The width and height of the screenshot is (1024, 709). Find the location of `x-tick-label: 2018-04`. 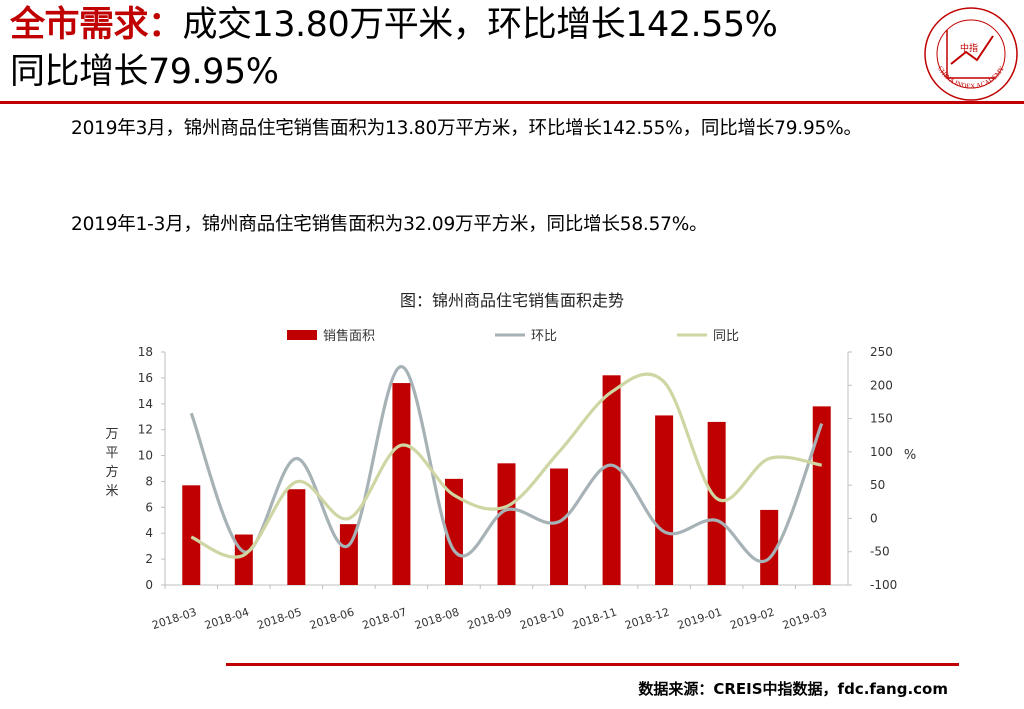

x-tick-label: 2018-04 is located at coordinates (227, 618).